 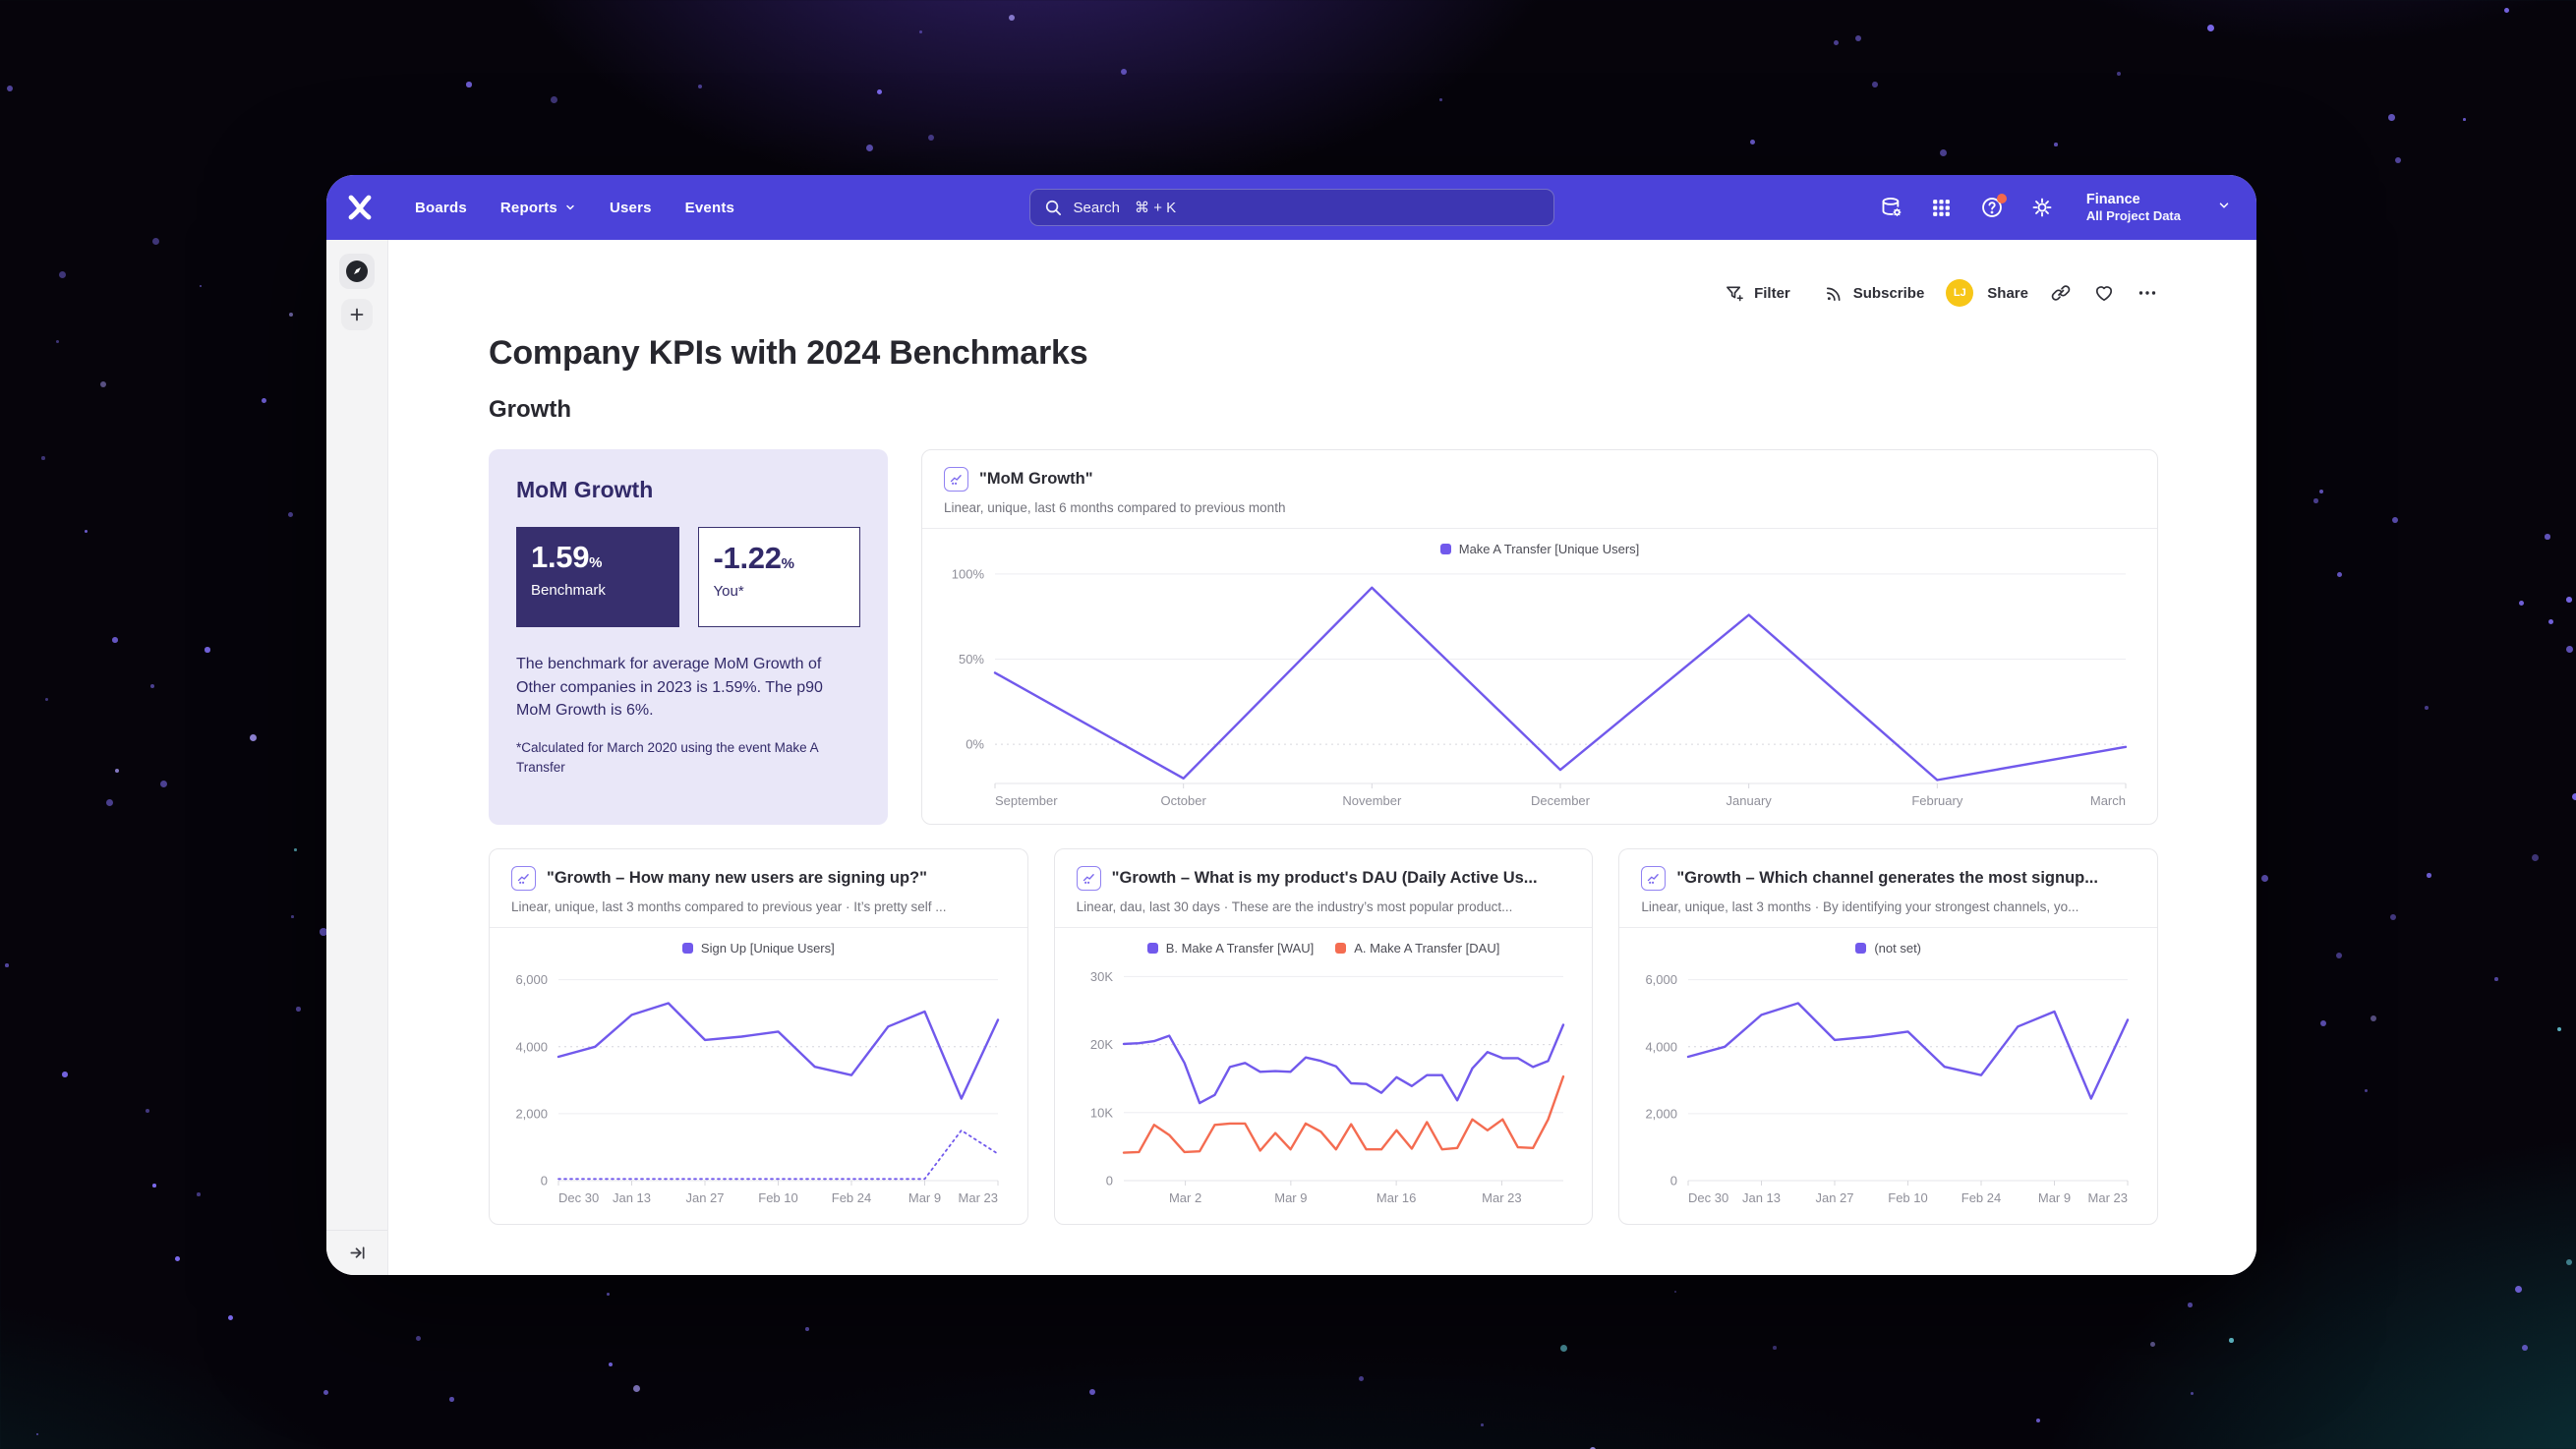 I want to click on data-management-icon, so click(x=1891, y=207).